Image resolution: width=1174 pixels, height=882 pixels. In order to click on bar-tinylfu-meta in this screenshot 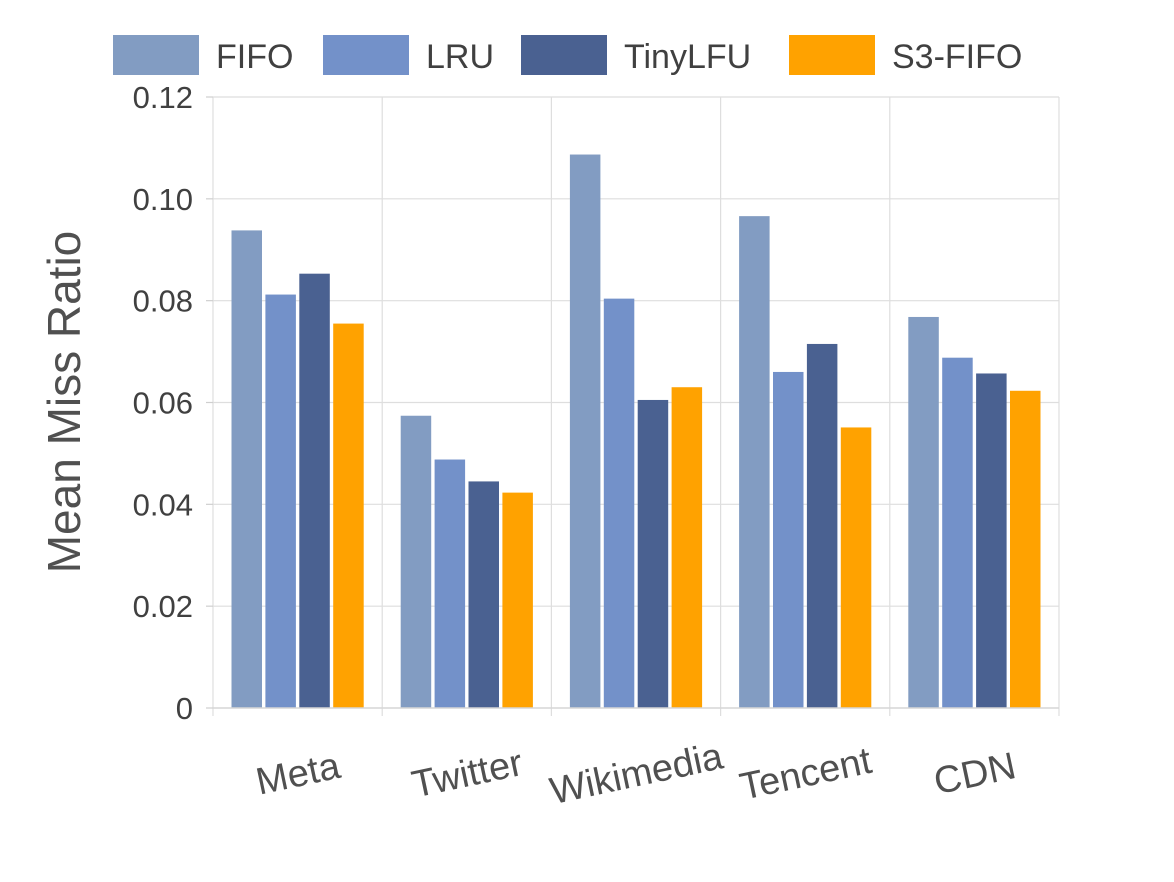, I will do `click(314, 490)`.